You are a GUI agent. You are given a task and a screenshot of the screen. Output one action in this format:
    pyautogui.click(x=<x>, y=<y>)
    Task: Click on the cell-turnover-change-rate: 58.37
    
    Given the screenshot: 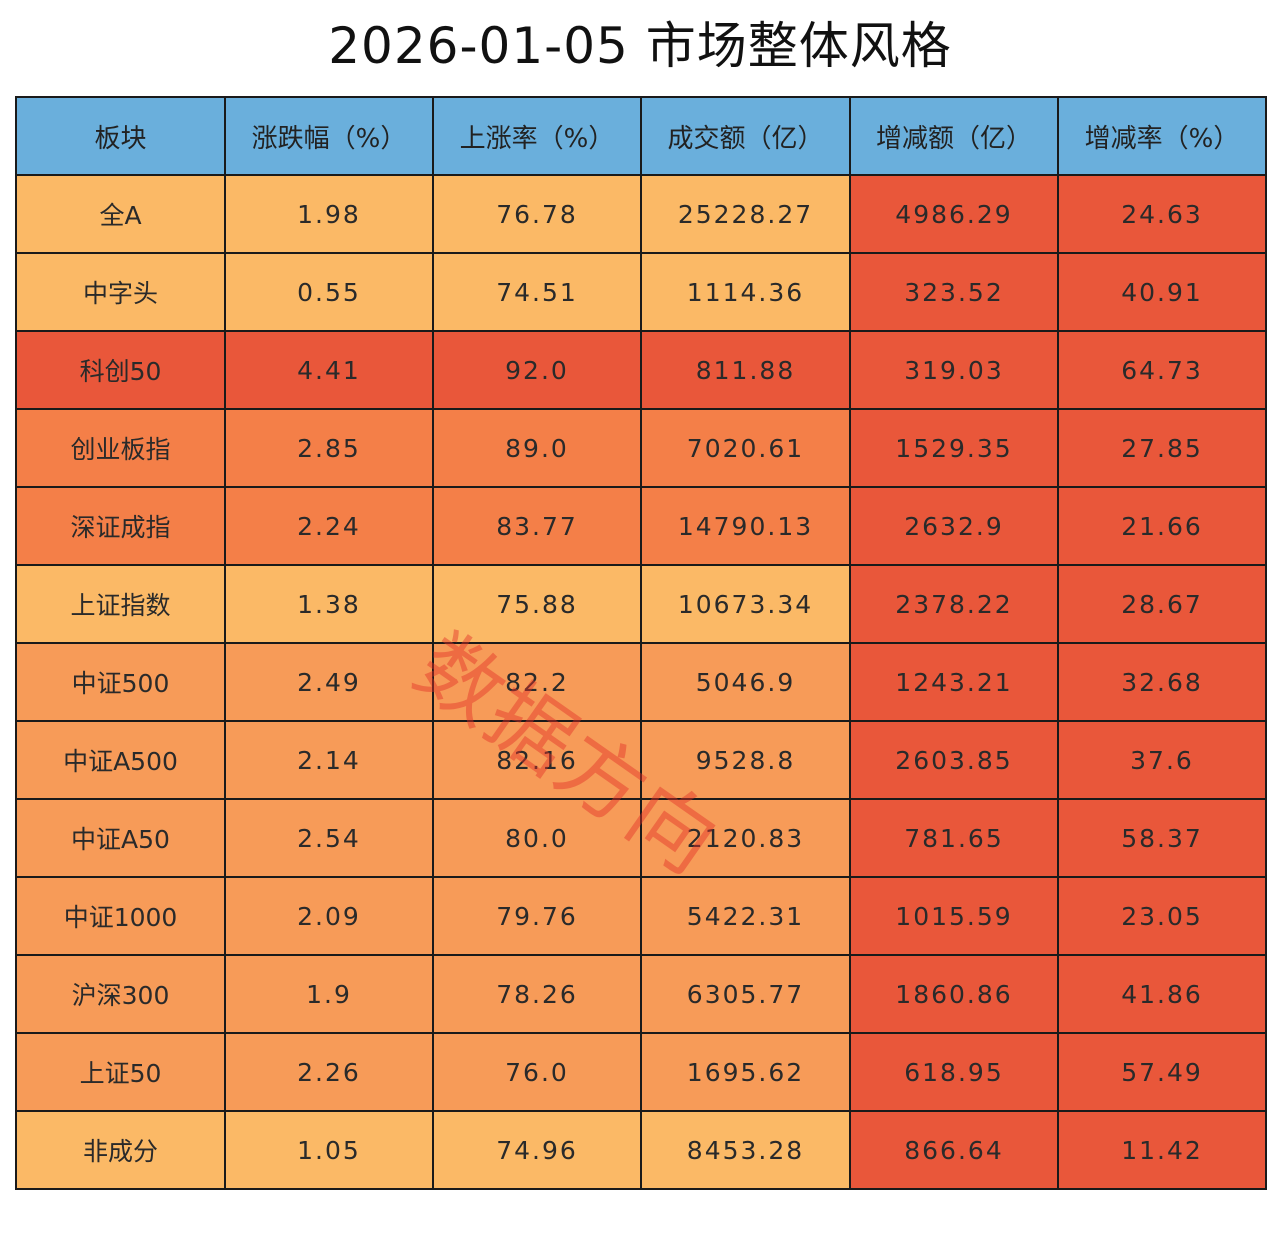 What is the action you would take?
    pyautogui.click(x=1162, y=838)
    